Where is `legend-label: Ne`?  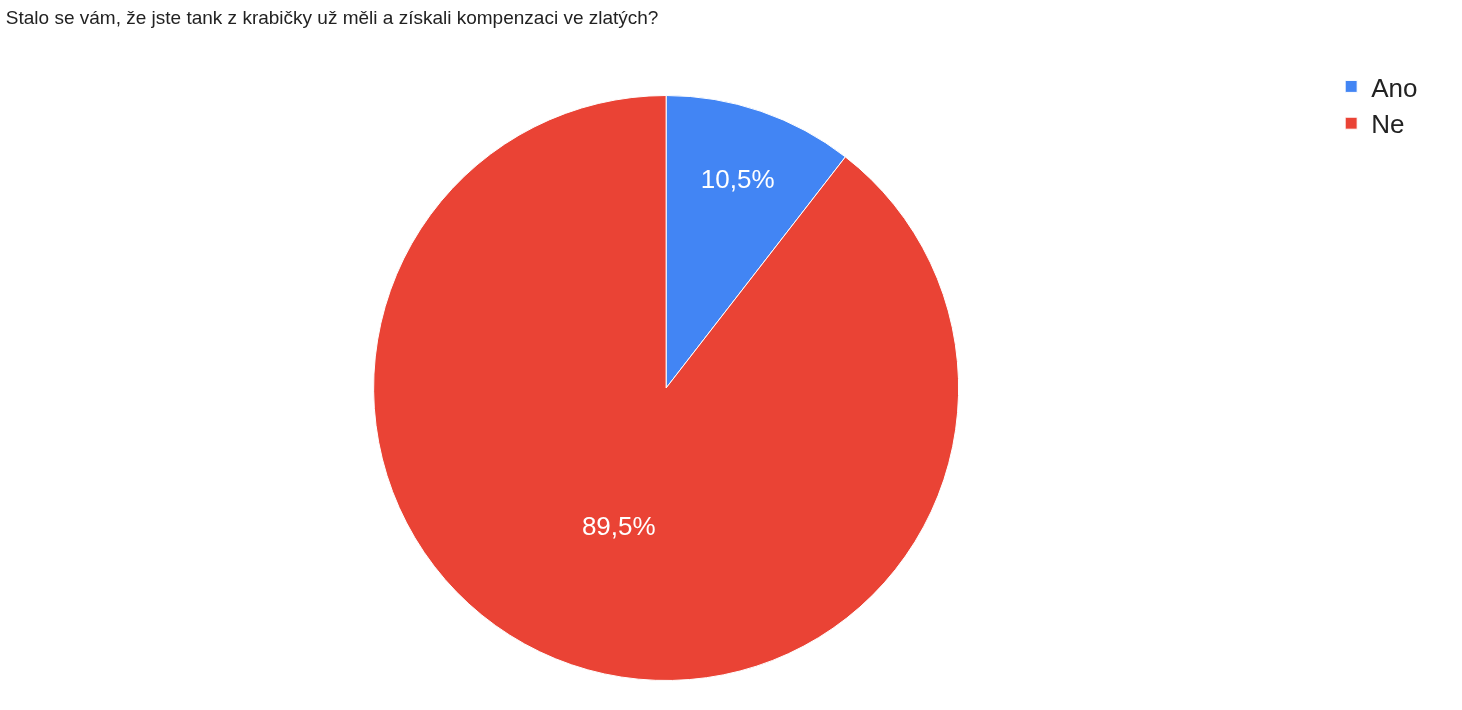
legend-label: Ne is located at coordinates (1388, 124).